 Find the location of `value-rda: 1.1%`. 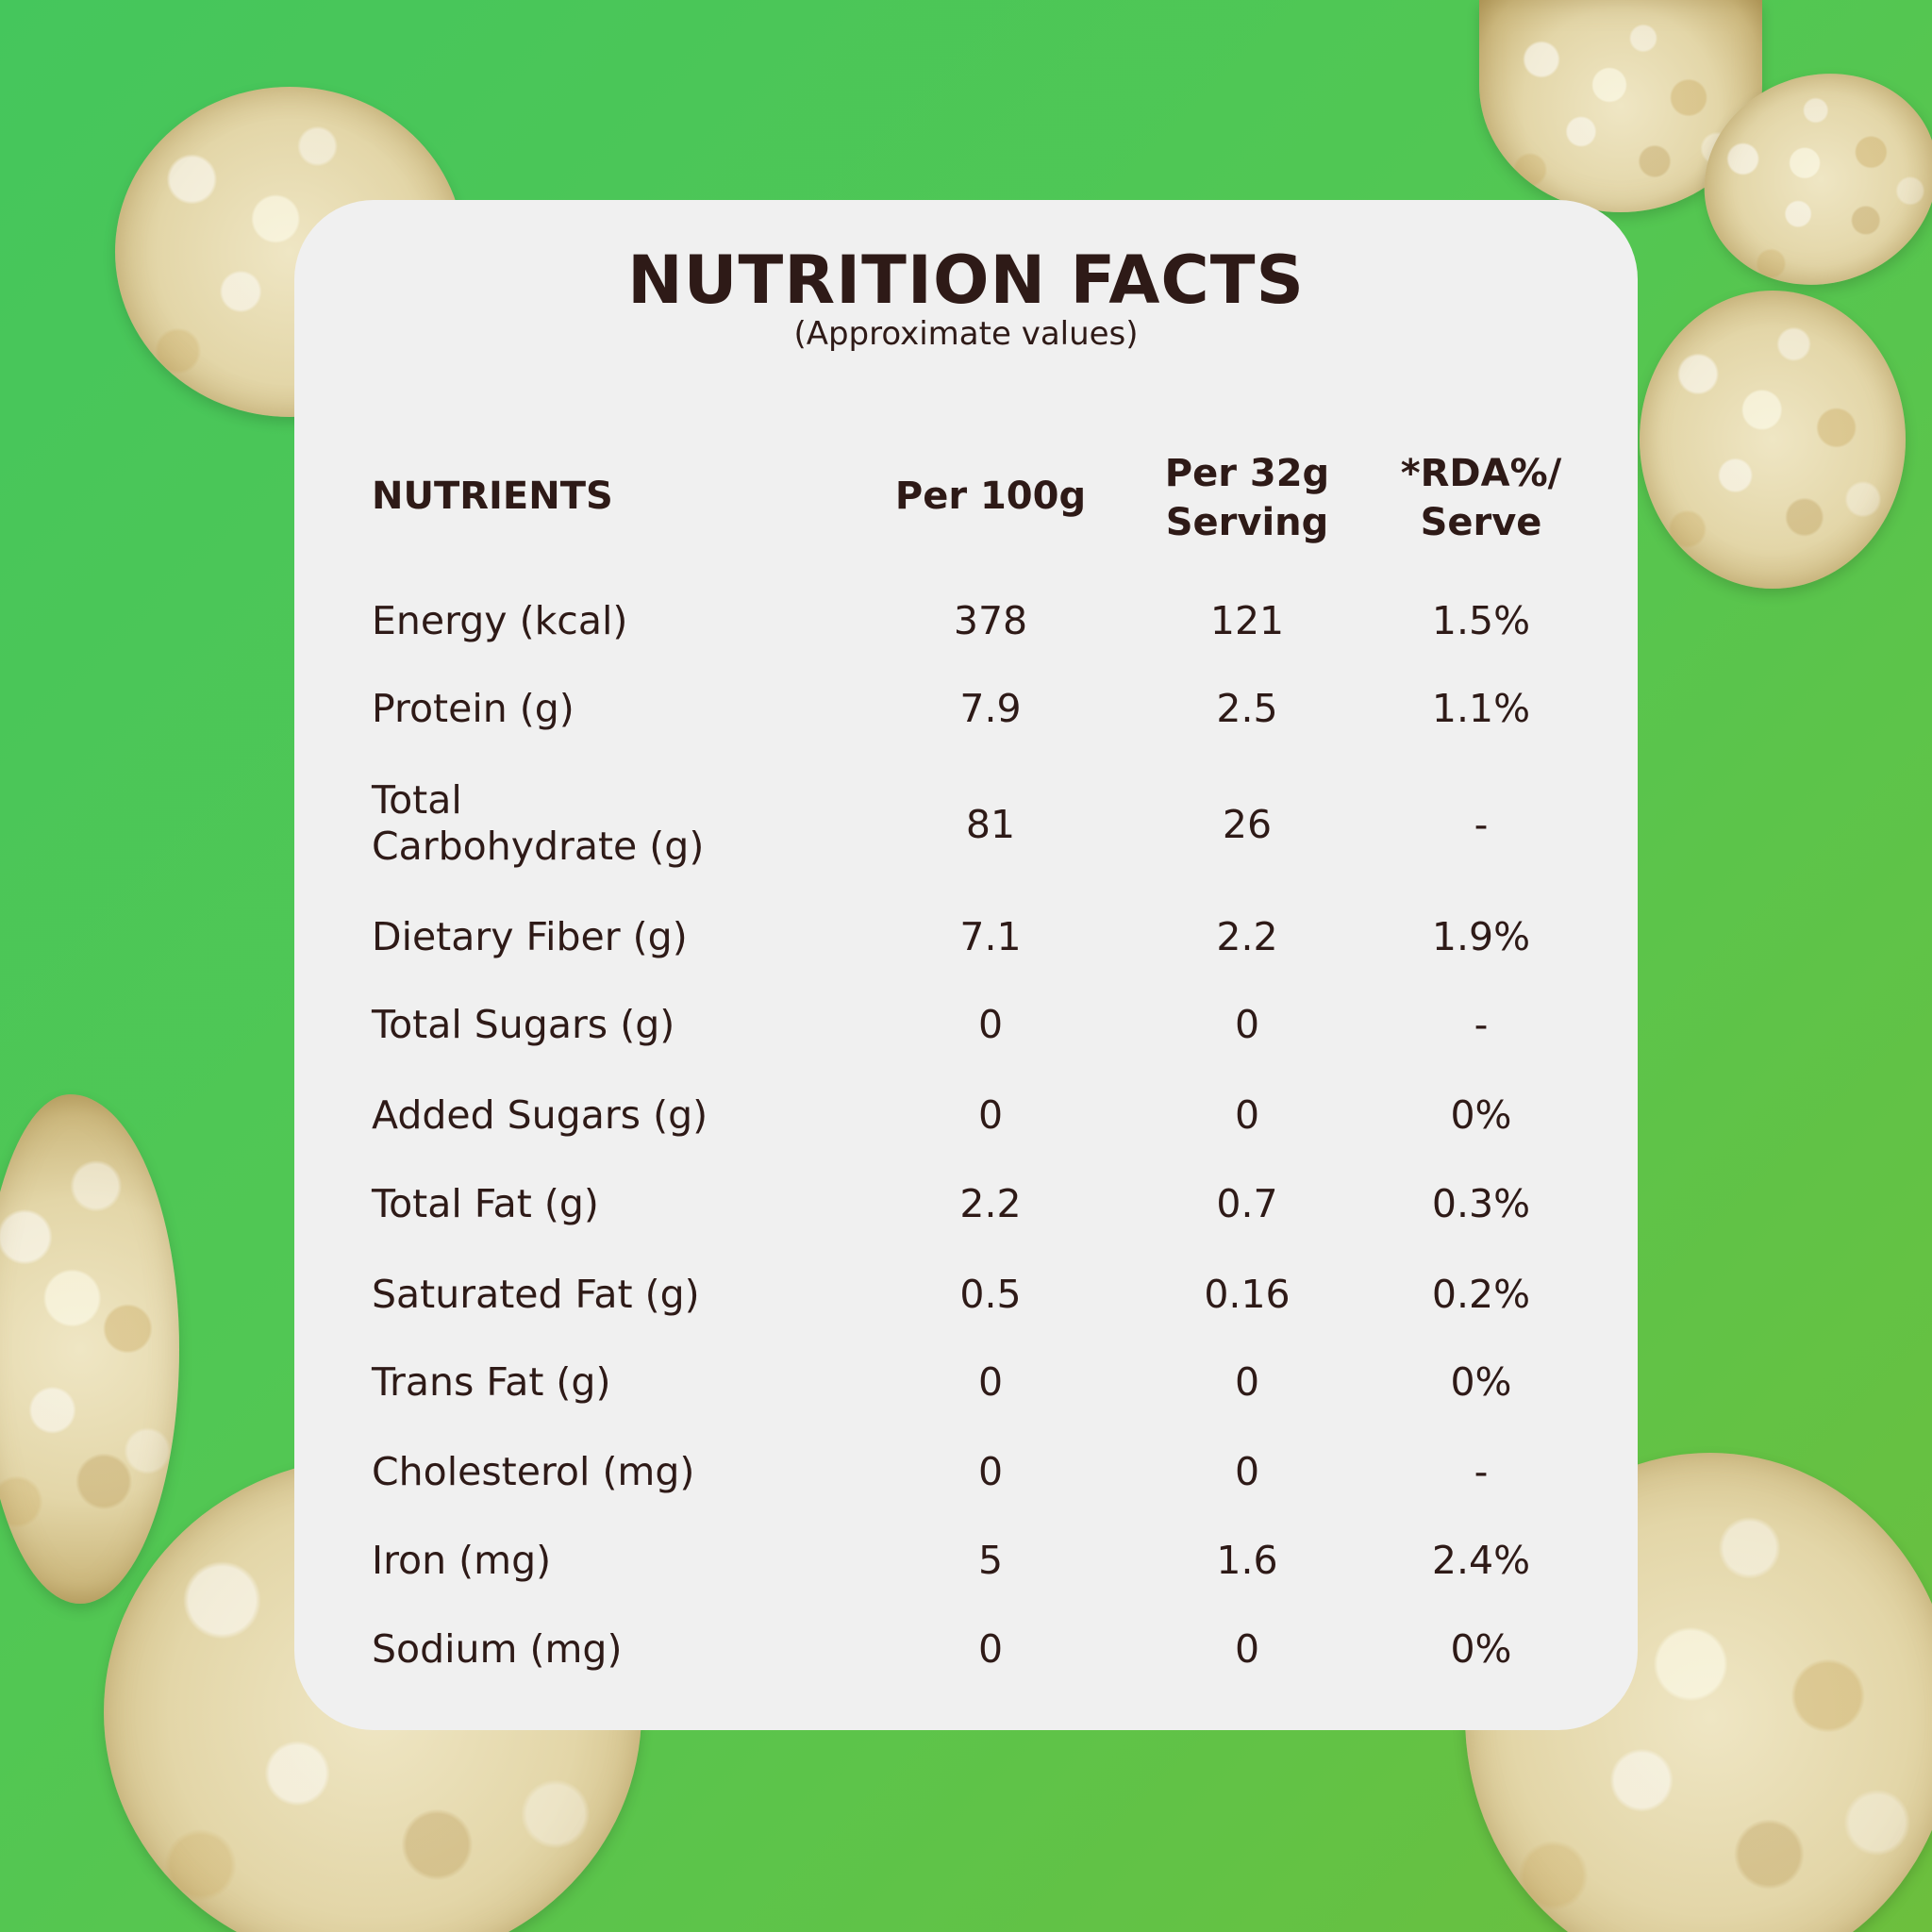

value-rda: 1.1% is located at coordinates (1481, 708).